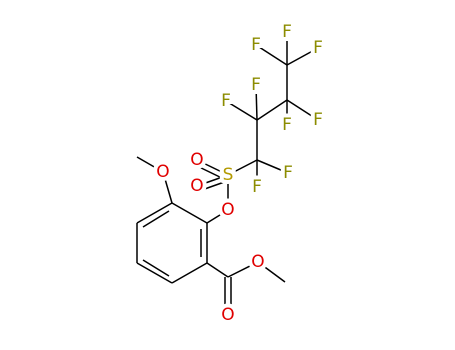  I want to click on atom-label: S, so click(228, 175).